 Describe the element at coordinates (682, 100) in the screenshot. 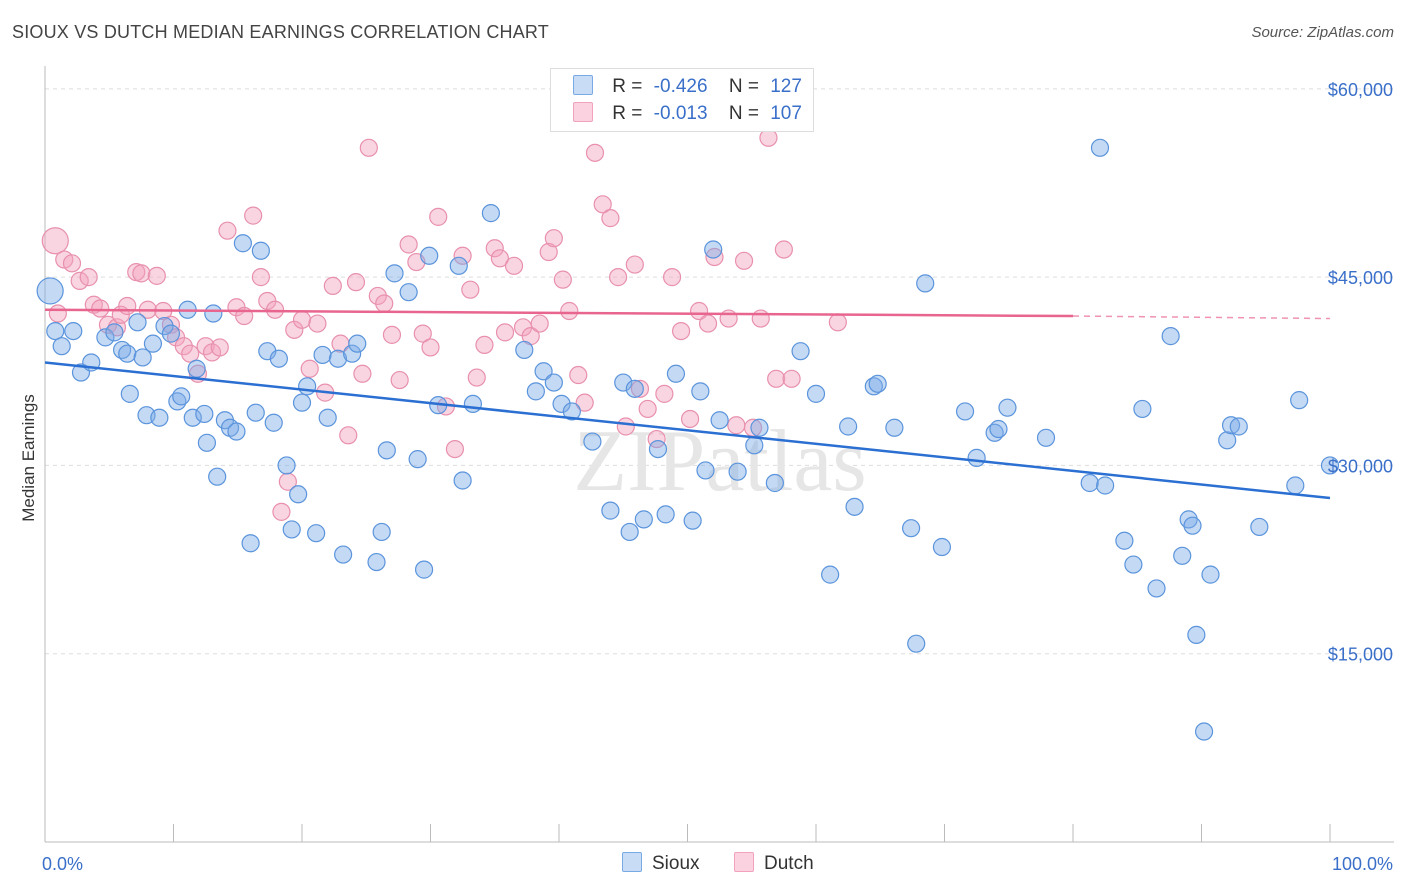

I see `legend: R = -0.426 N = 127 R = -0.013 N = 107` at that location.